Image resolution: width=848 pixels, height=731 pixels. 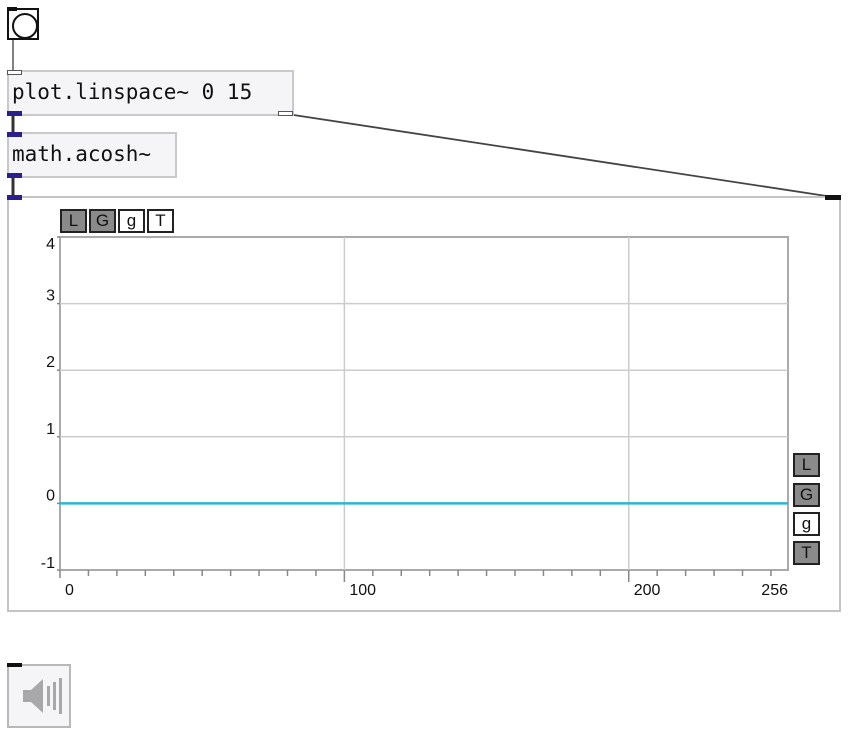 What do you see at coordinates (50, 296) in the screenshot?
I see `y-tick-label: 3` at bounding box center [50, 296].